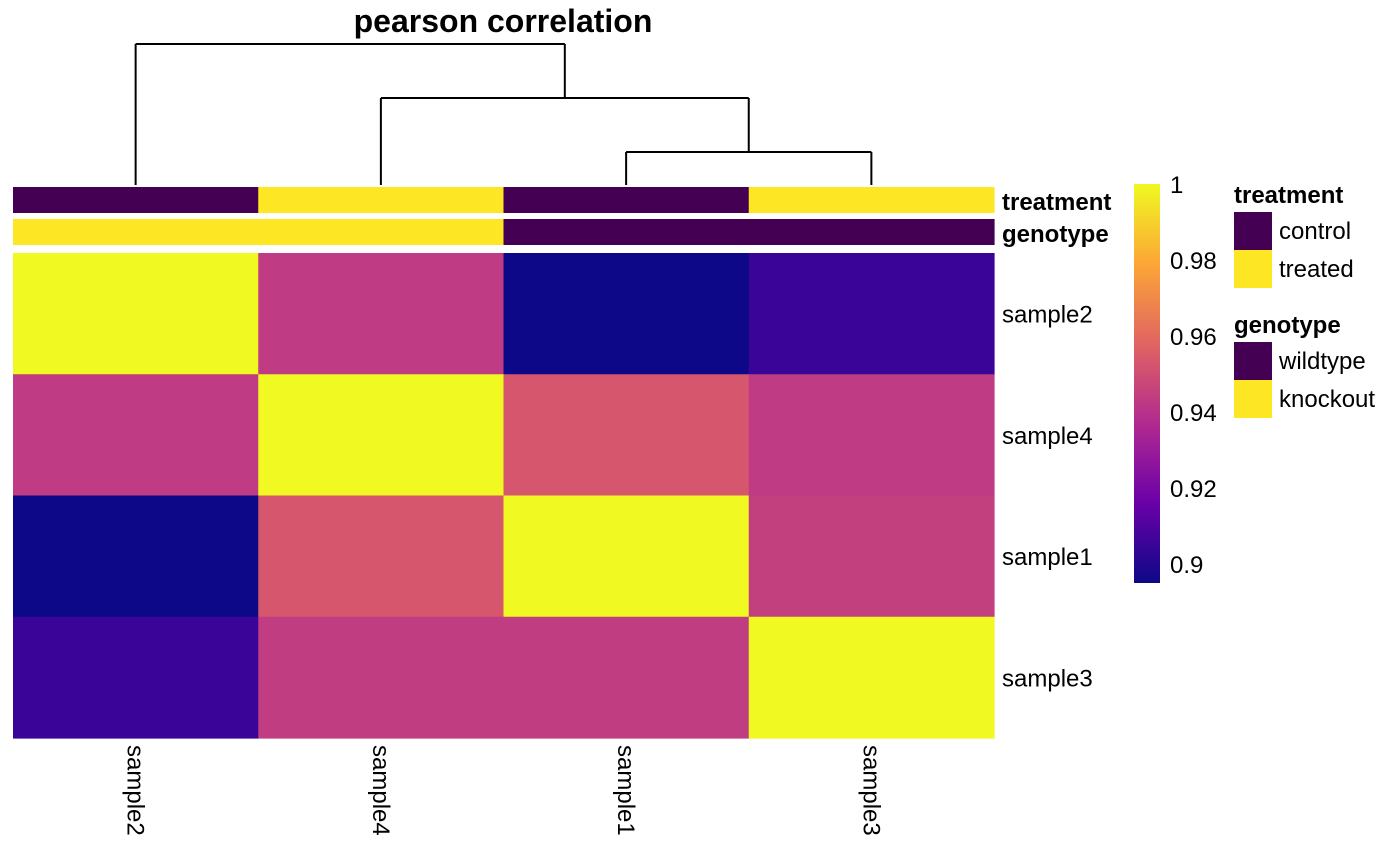 The height and width of the screenshot is (866, 1400). I want to click on column-label-sample2: sample2, so click(135, 790).